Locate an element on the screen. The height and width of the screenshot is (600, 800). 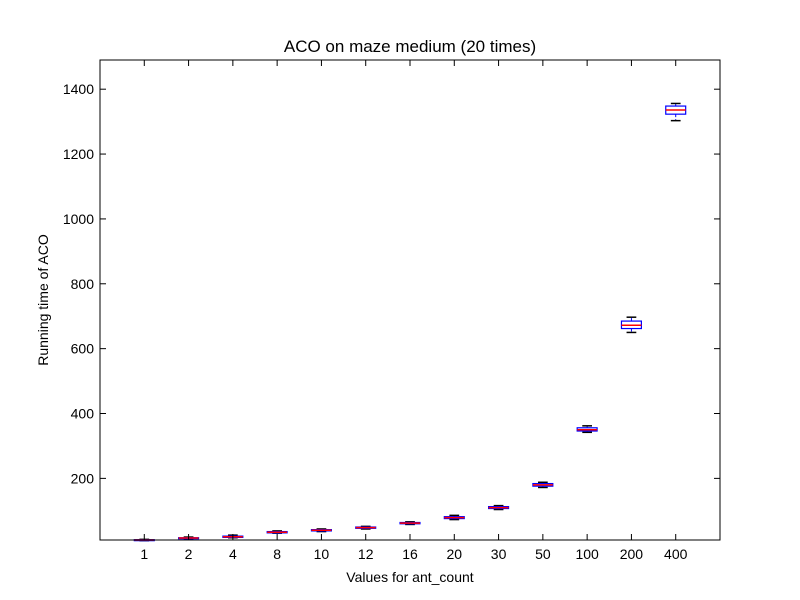
x-tick-label: 30 is located at coordinates (499, 554).